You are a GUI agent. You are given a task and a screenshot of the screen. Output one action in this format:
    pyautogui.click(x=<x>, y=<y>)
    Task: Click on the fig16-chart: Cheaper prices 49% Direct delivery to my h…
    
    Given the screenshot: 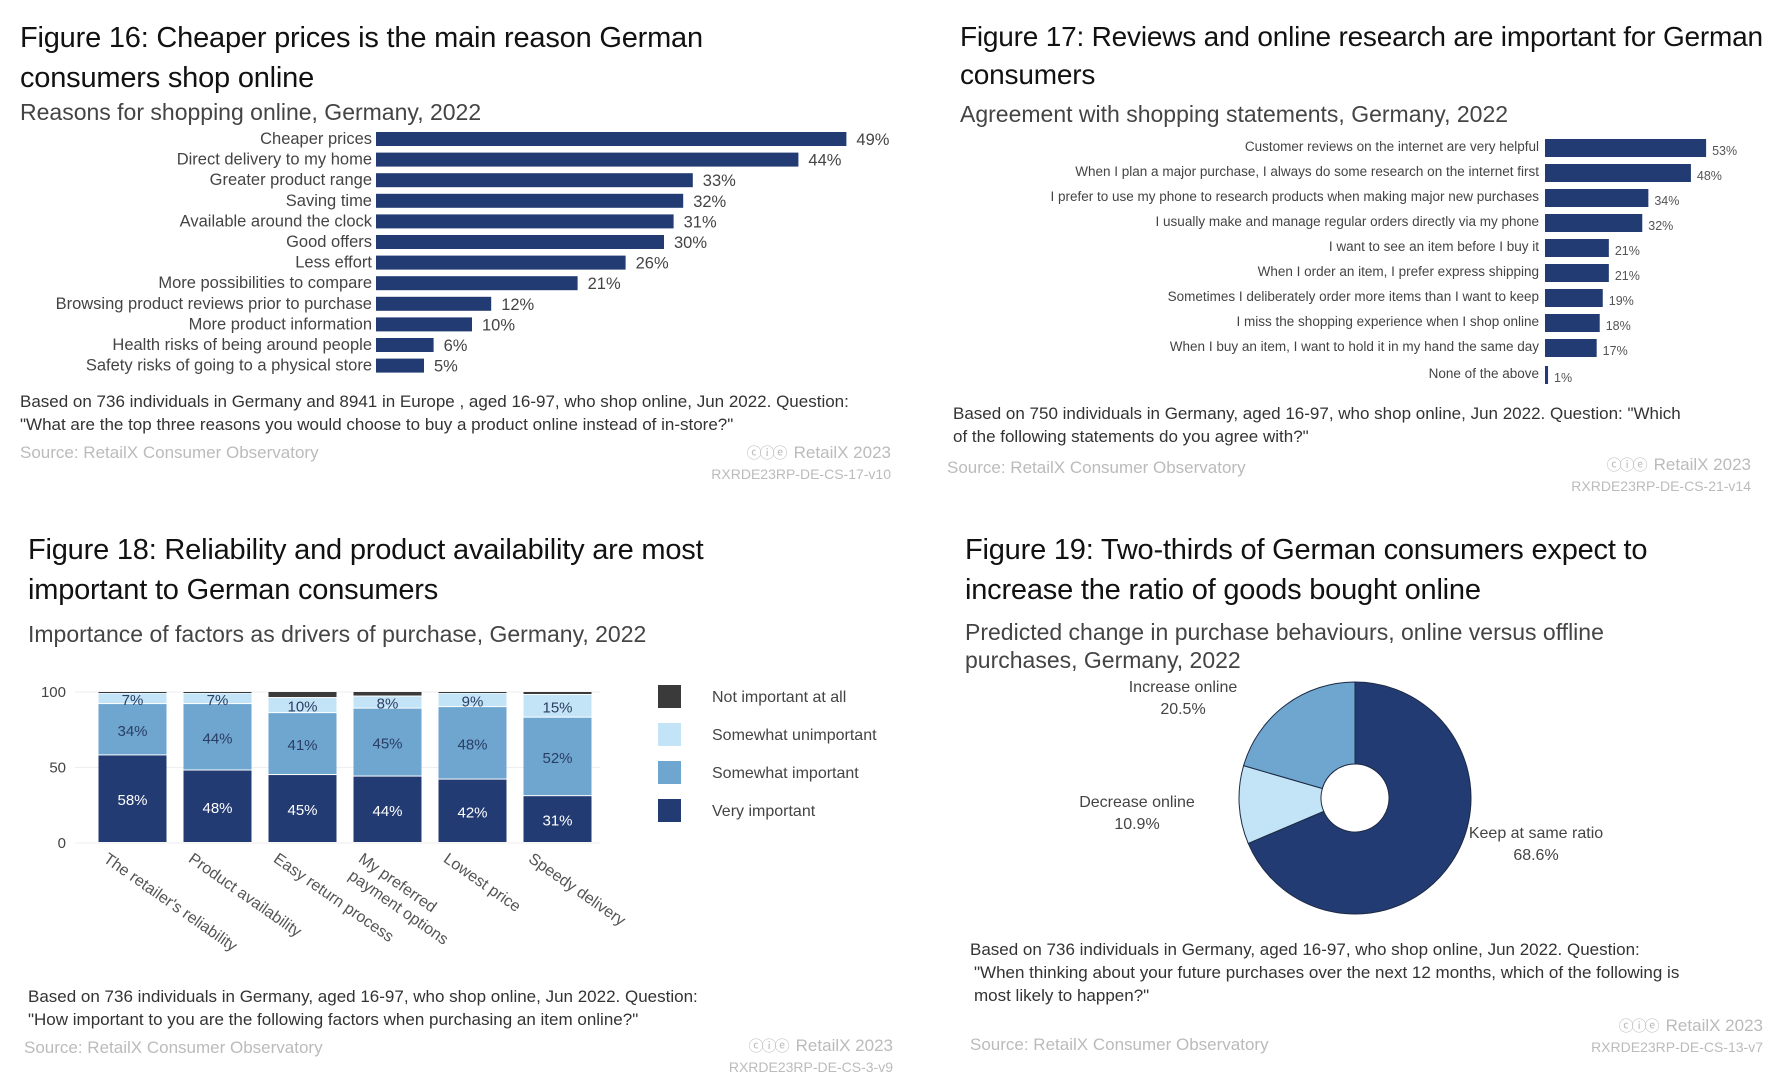 What is the action you would take?
    pyautogui.click(x=473, y=253)
    